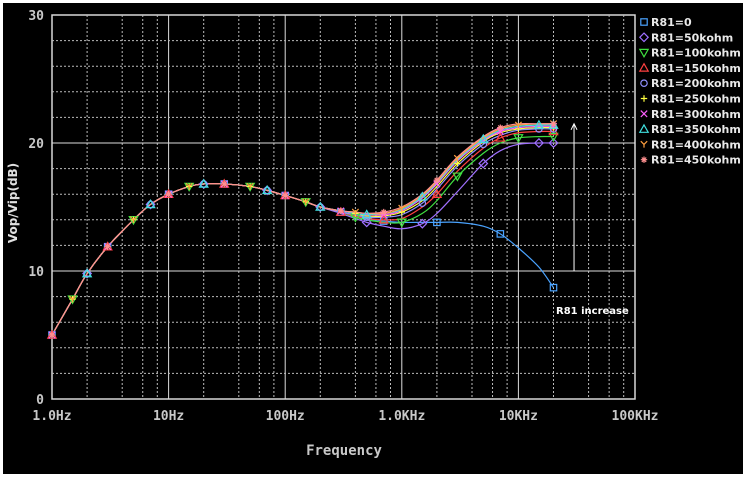  I want to click on legend-label: R81=50kohm, so click(692, 37).